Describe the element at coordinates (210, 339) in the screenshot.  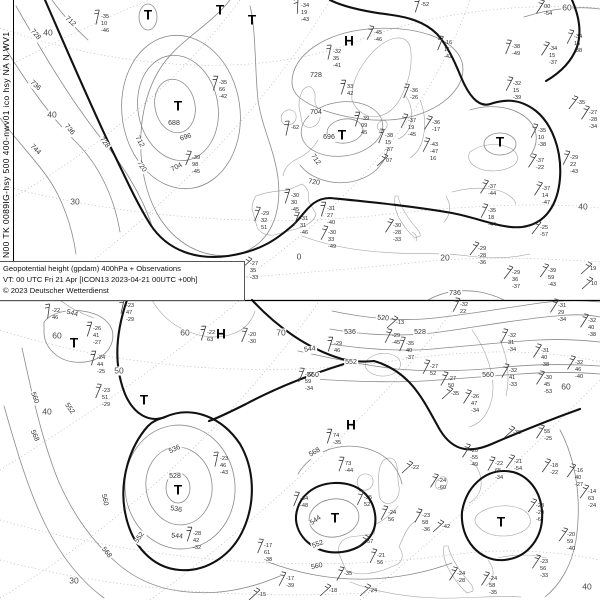
I see `station-value: 63` at that location.